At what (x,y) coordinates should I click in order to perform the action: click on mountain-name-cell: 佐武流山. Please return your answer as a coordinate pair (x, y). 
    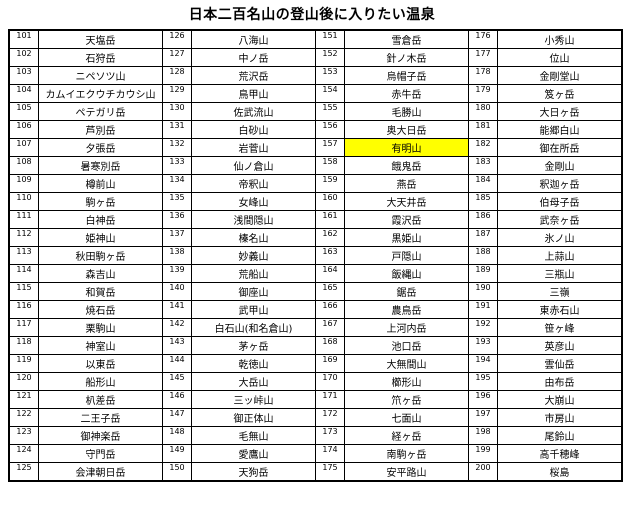
    Looking at the image, I should click on (253, 111).